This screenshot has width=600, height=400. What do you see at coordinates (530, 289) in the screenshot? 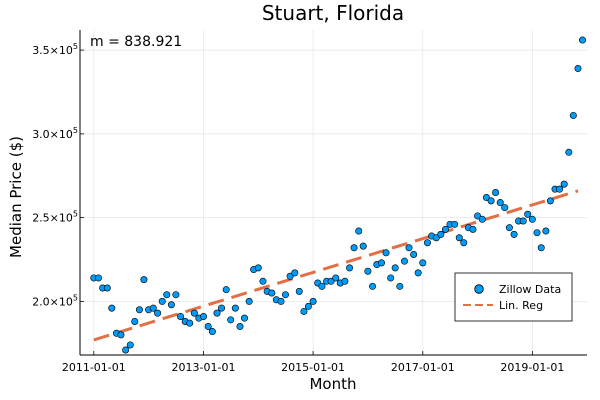
I see `legend-label-zillow: Zillow Data` at bounding box center [530, 289].